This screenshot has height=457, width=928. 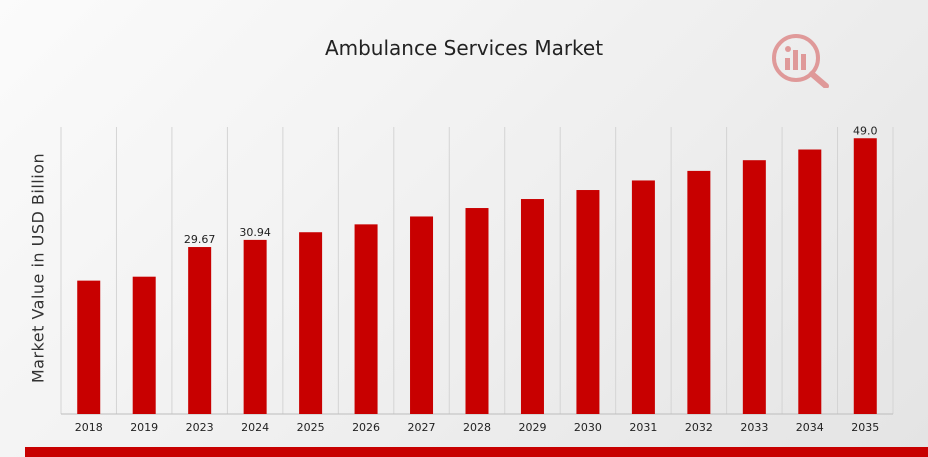 What do you see at coordinates (643, 427) in the screenshot?
I see `x-tick-label: 2031` at bounding box center [643, 427].